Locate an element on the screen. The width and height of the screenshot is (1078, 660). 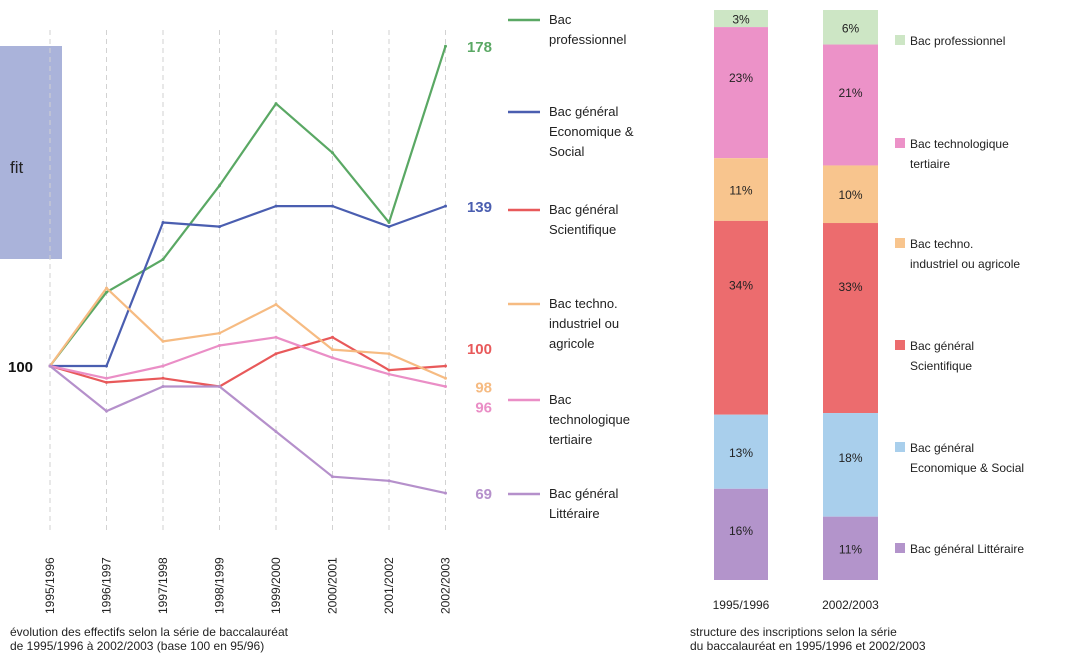
bar-category-label: 2002/2003 is located at coordinates (850, 605).